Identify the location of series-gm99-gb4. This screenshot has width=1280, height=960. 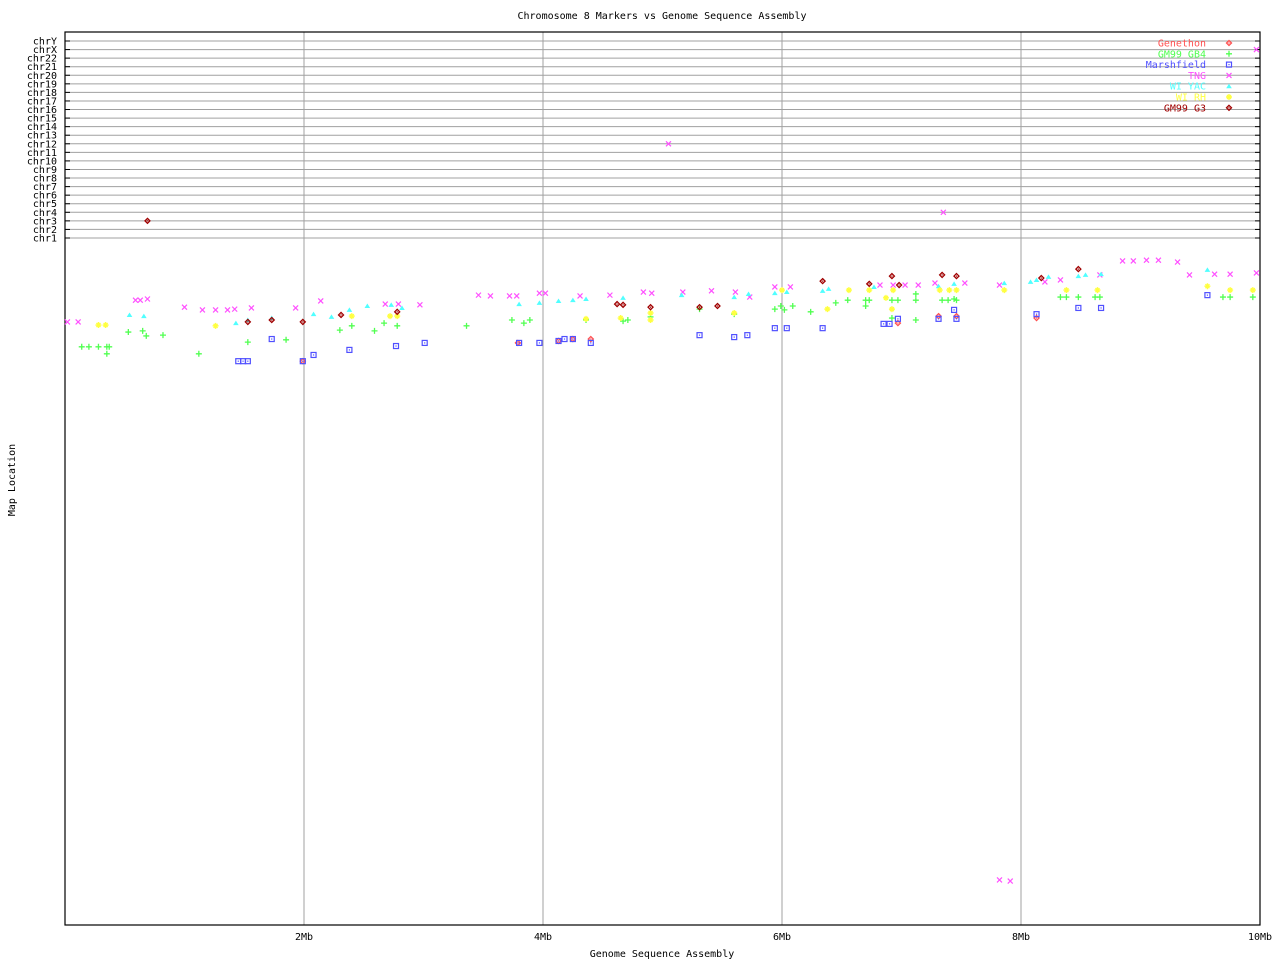
(667, 323).